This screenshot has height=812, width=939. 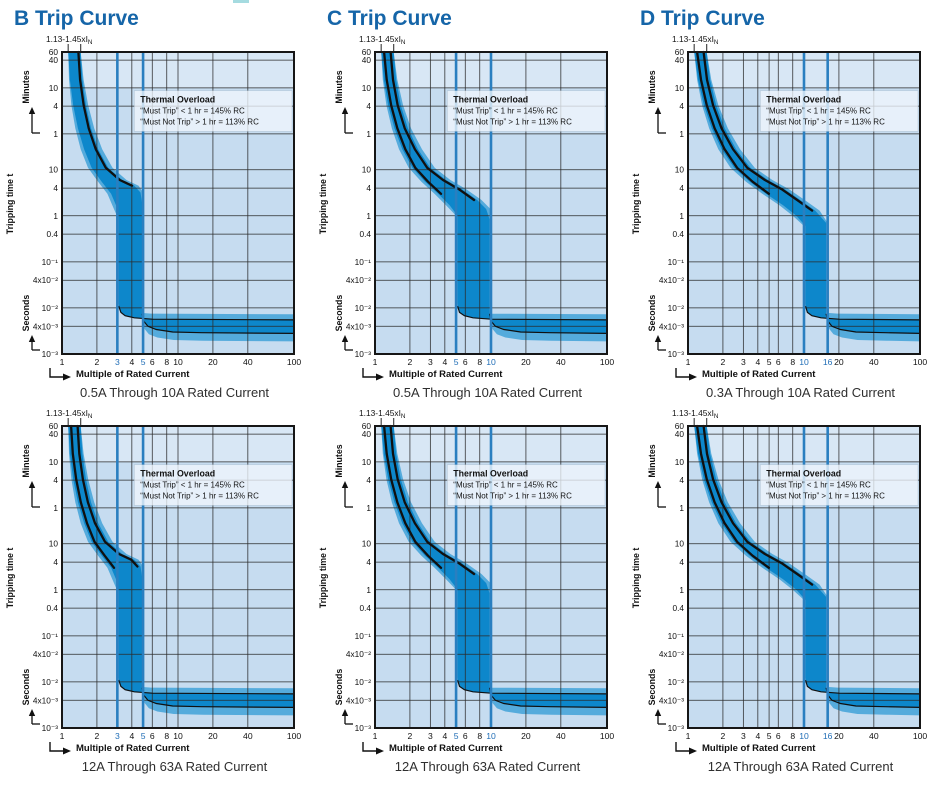 I want to click on page-edge-artifact, so click(x=241, y=1).